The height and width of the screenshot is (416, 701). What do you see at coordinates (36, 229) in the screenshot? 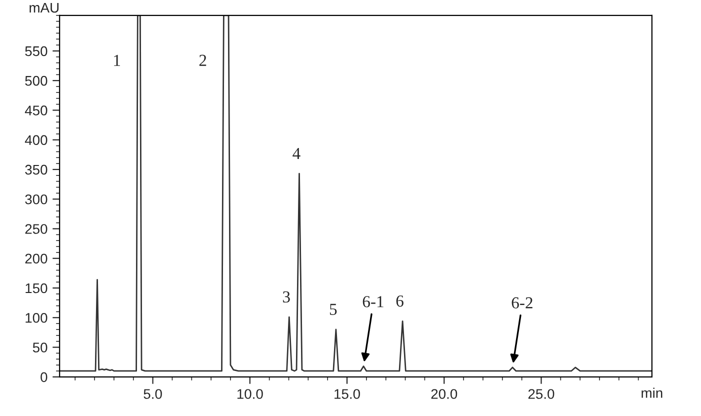
I see `y-tick-label: 250` at bounding box center [36, 229].